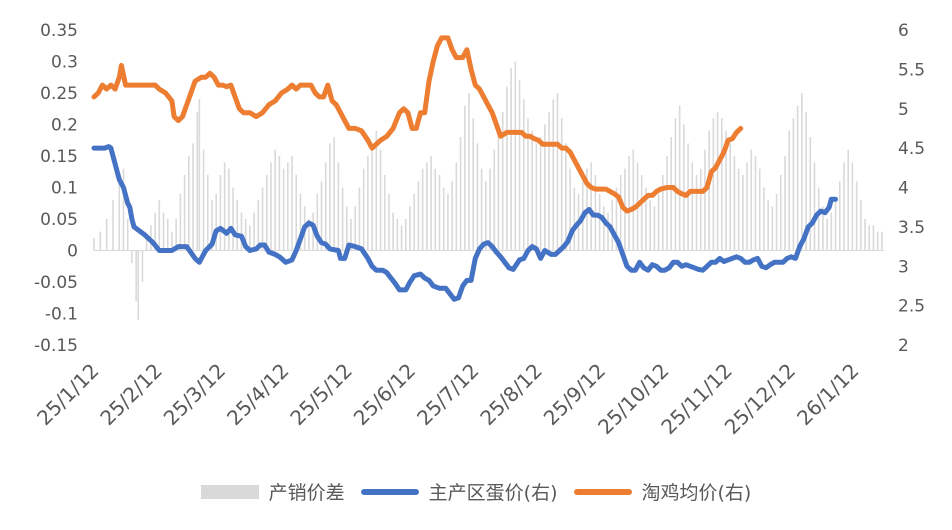 This screenshot has height=530, width=952. What do you see at coordinates (911, 70) in the screenshot?
I see `right-tick-label: 5.5` at bounding box center [911, 70].